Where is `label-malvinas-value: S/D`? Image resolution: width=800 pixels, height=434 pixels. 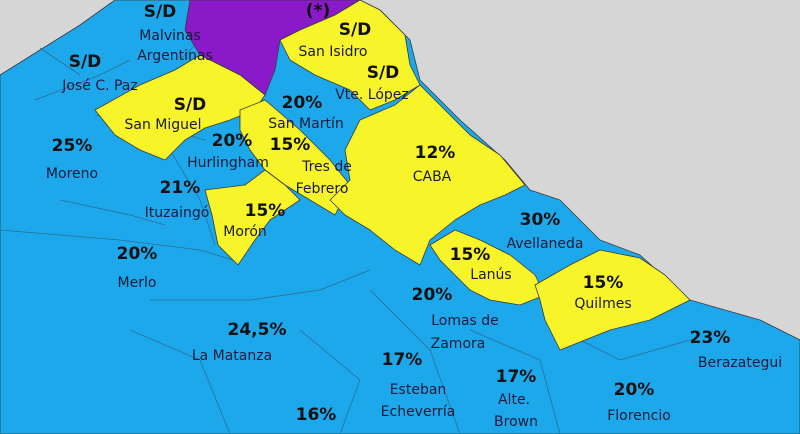 label-malvinas-value: S/D is located at coordinates (160, 12).